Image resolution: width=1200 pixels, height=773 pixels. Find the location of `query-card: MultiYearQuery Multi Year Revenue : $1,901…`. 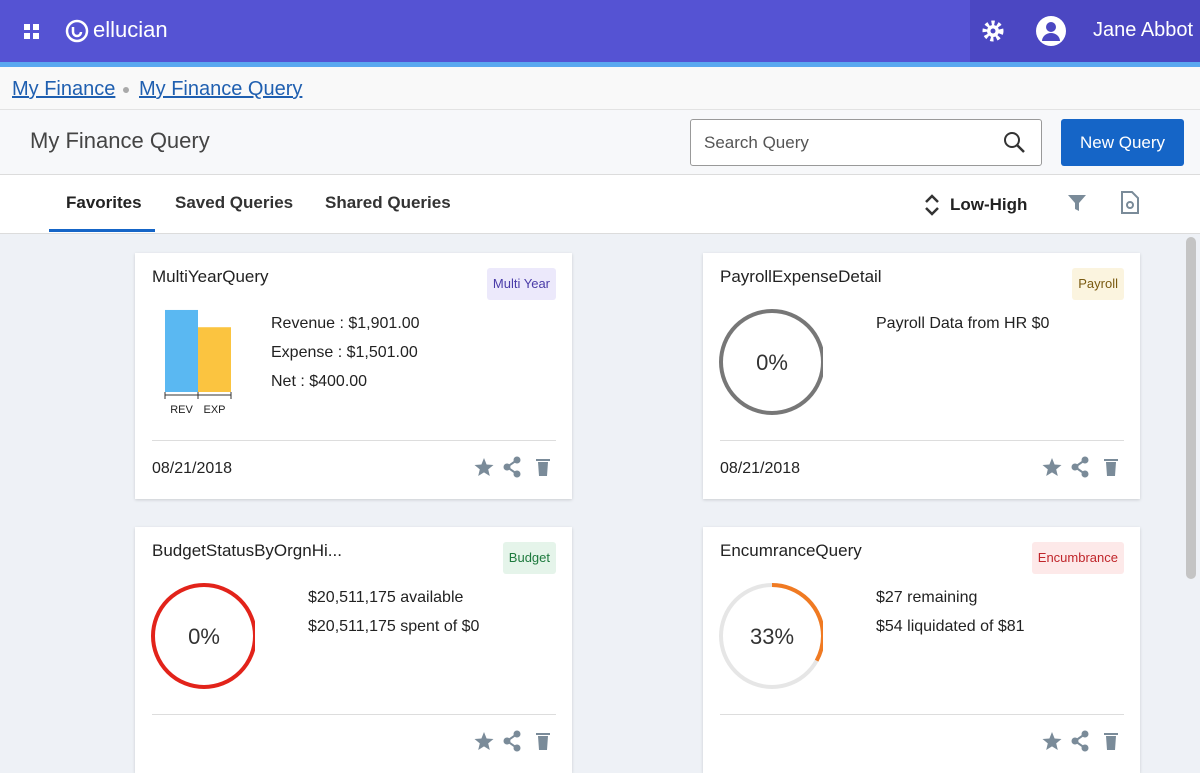

query-card: MultiYearQuery Multi Year Revenue : $1,901… is located at coordinates (353, 376).